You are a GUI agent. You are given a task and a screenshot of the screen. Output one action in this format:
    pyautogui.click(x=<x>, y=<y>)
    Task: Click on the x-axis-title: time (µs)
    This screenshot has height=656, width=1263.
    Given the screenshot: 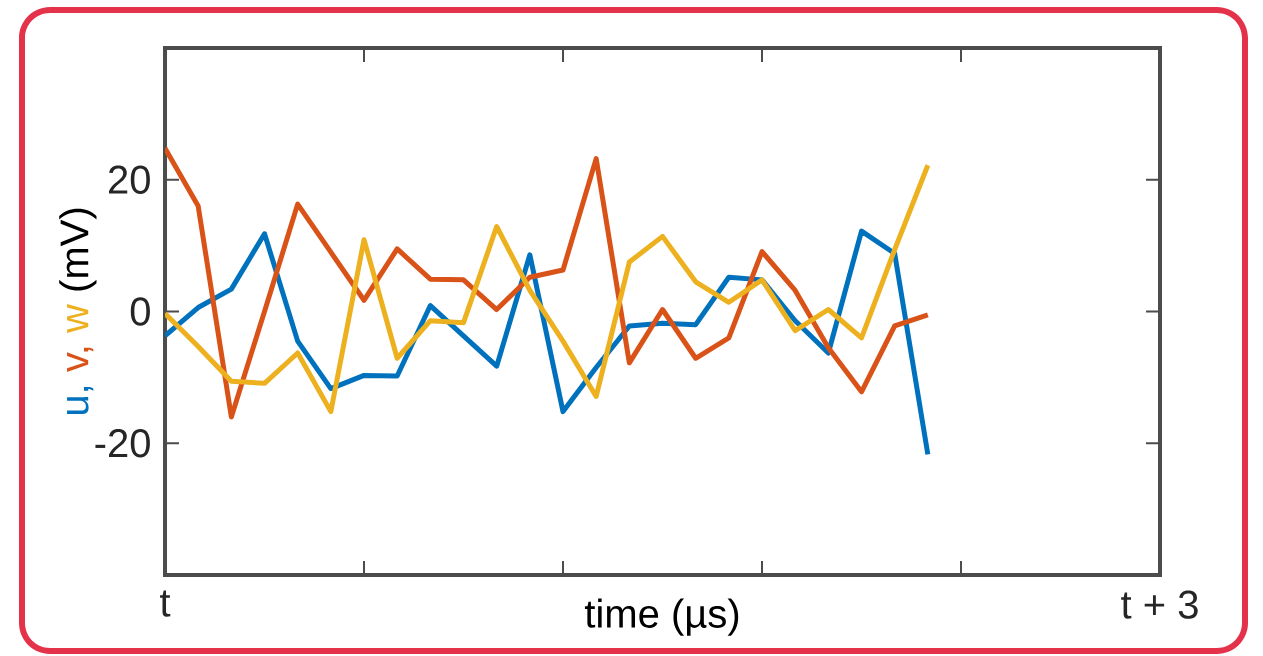 What is the action you would take?
    pyautogui.click(x=661, y=617)
    